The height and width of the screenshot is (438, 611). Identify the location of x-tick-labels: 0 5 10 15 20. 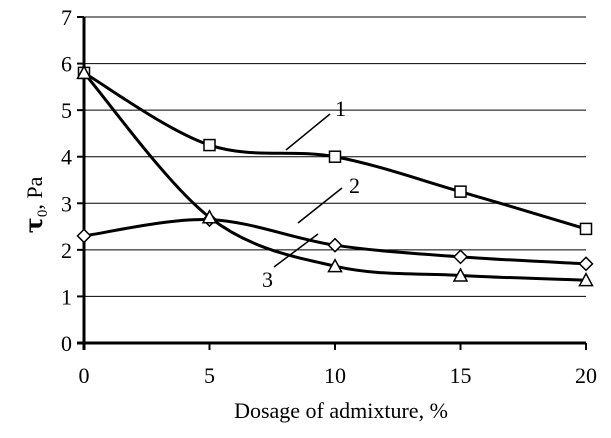
(338, 375).